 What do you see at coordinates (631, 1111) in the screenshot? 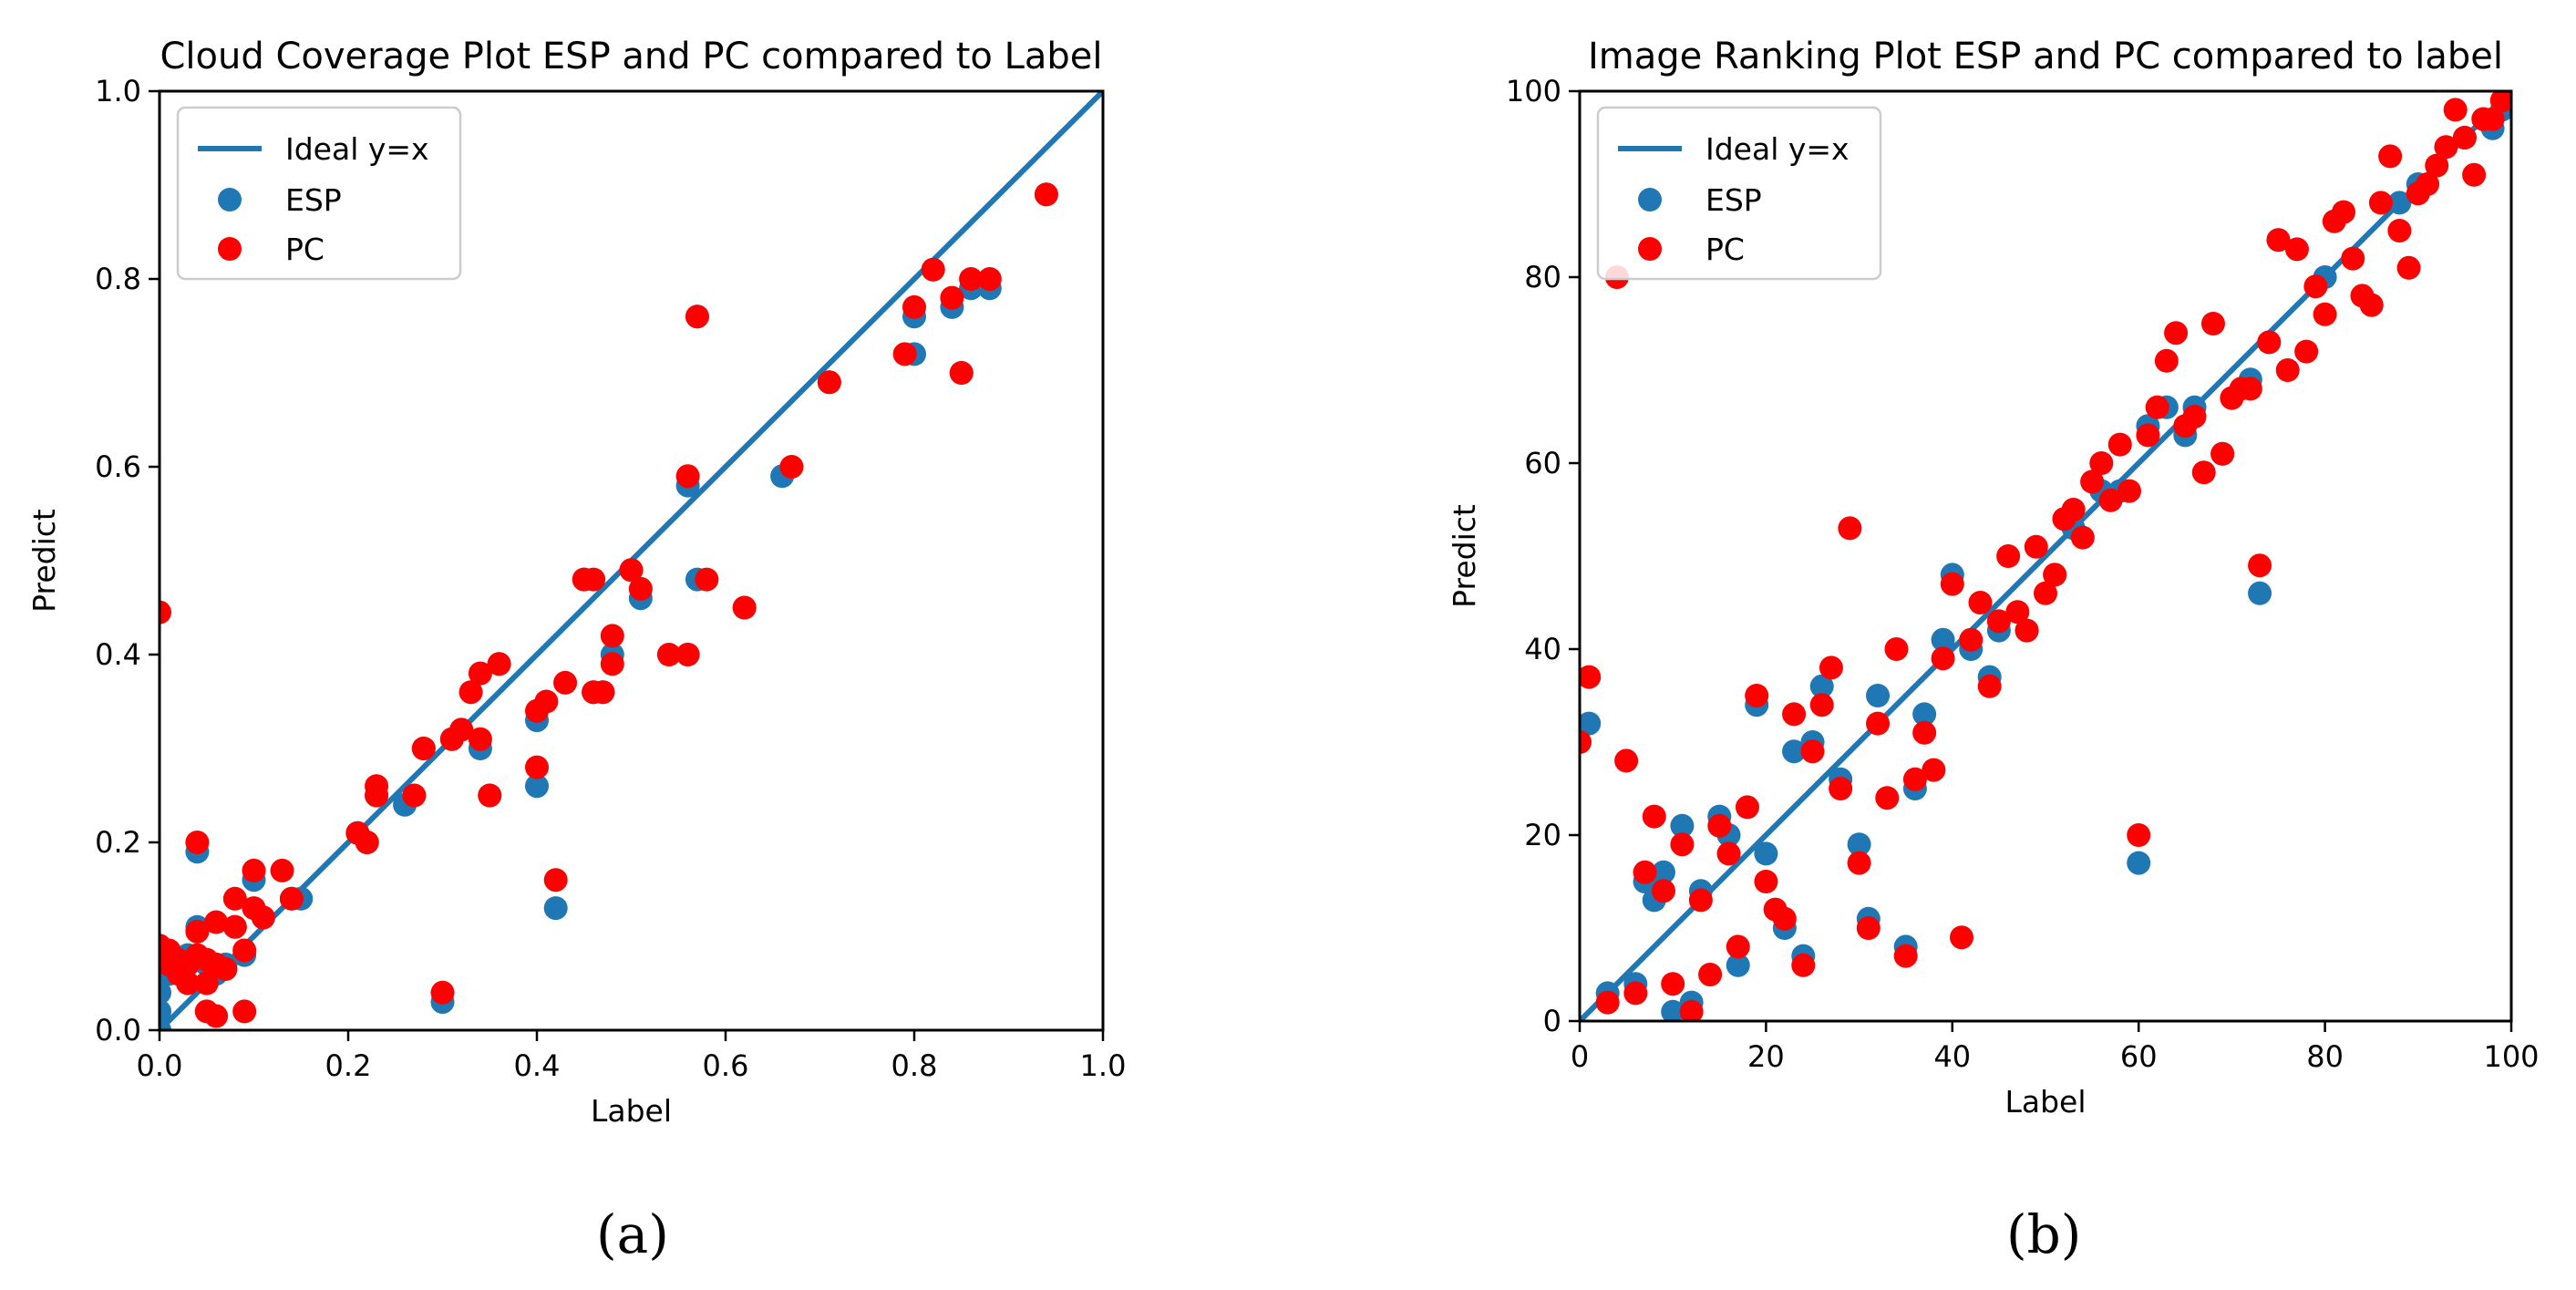
I see `x-axis-label: Label` at bounding box center [631, 1111].